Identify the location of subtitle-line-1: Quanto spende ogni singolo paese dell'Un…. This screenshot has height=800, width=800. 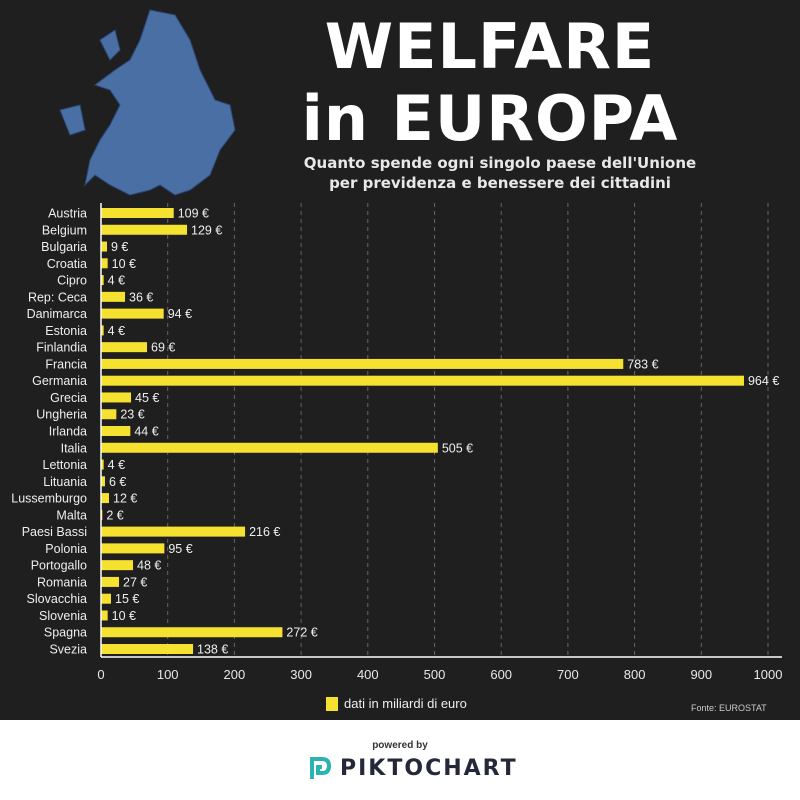
(500, 163).